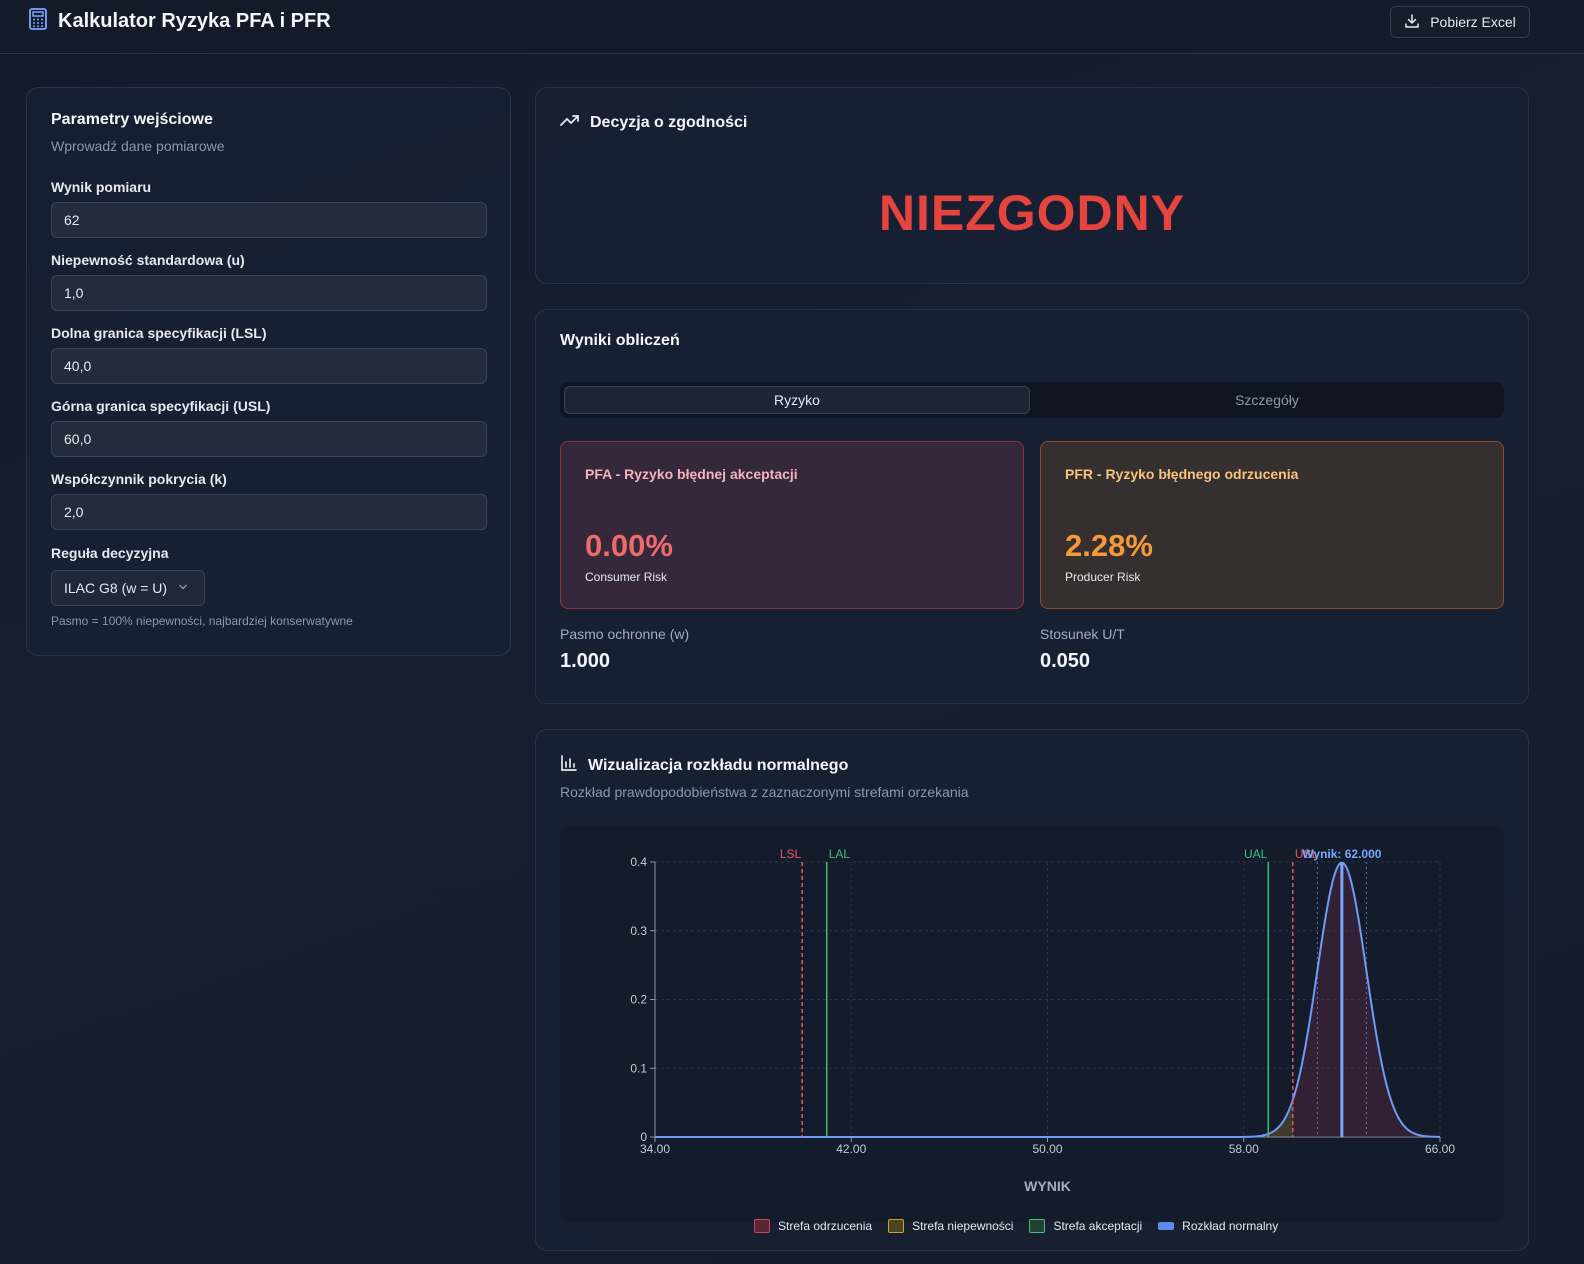  Describe the element at coordinates (132, 119) in the screenshot. I see `input-panel-title: Parametry wejściowe` at that location.